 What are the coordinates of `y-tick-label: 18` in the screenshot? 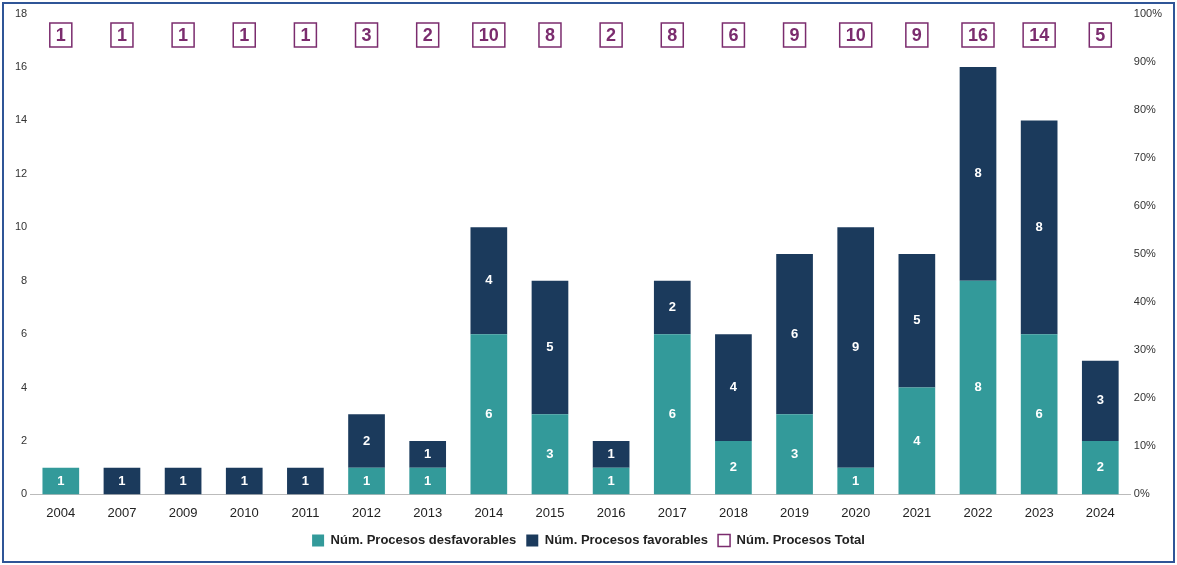 It's located at (21, 12).